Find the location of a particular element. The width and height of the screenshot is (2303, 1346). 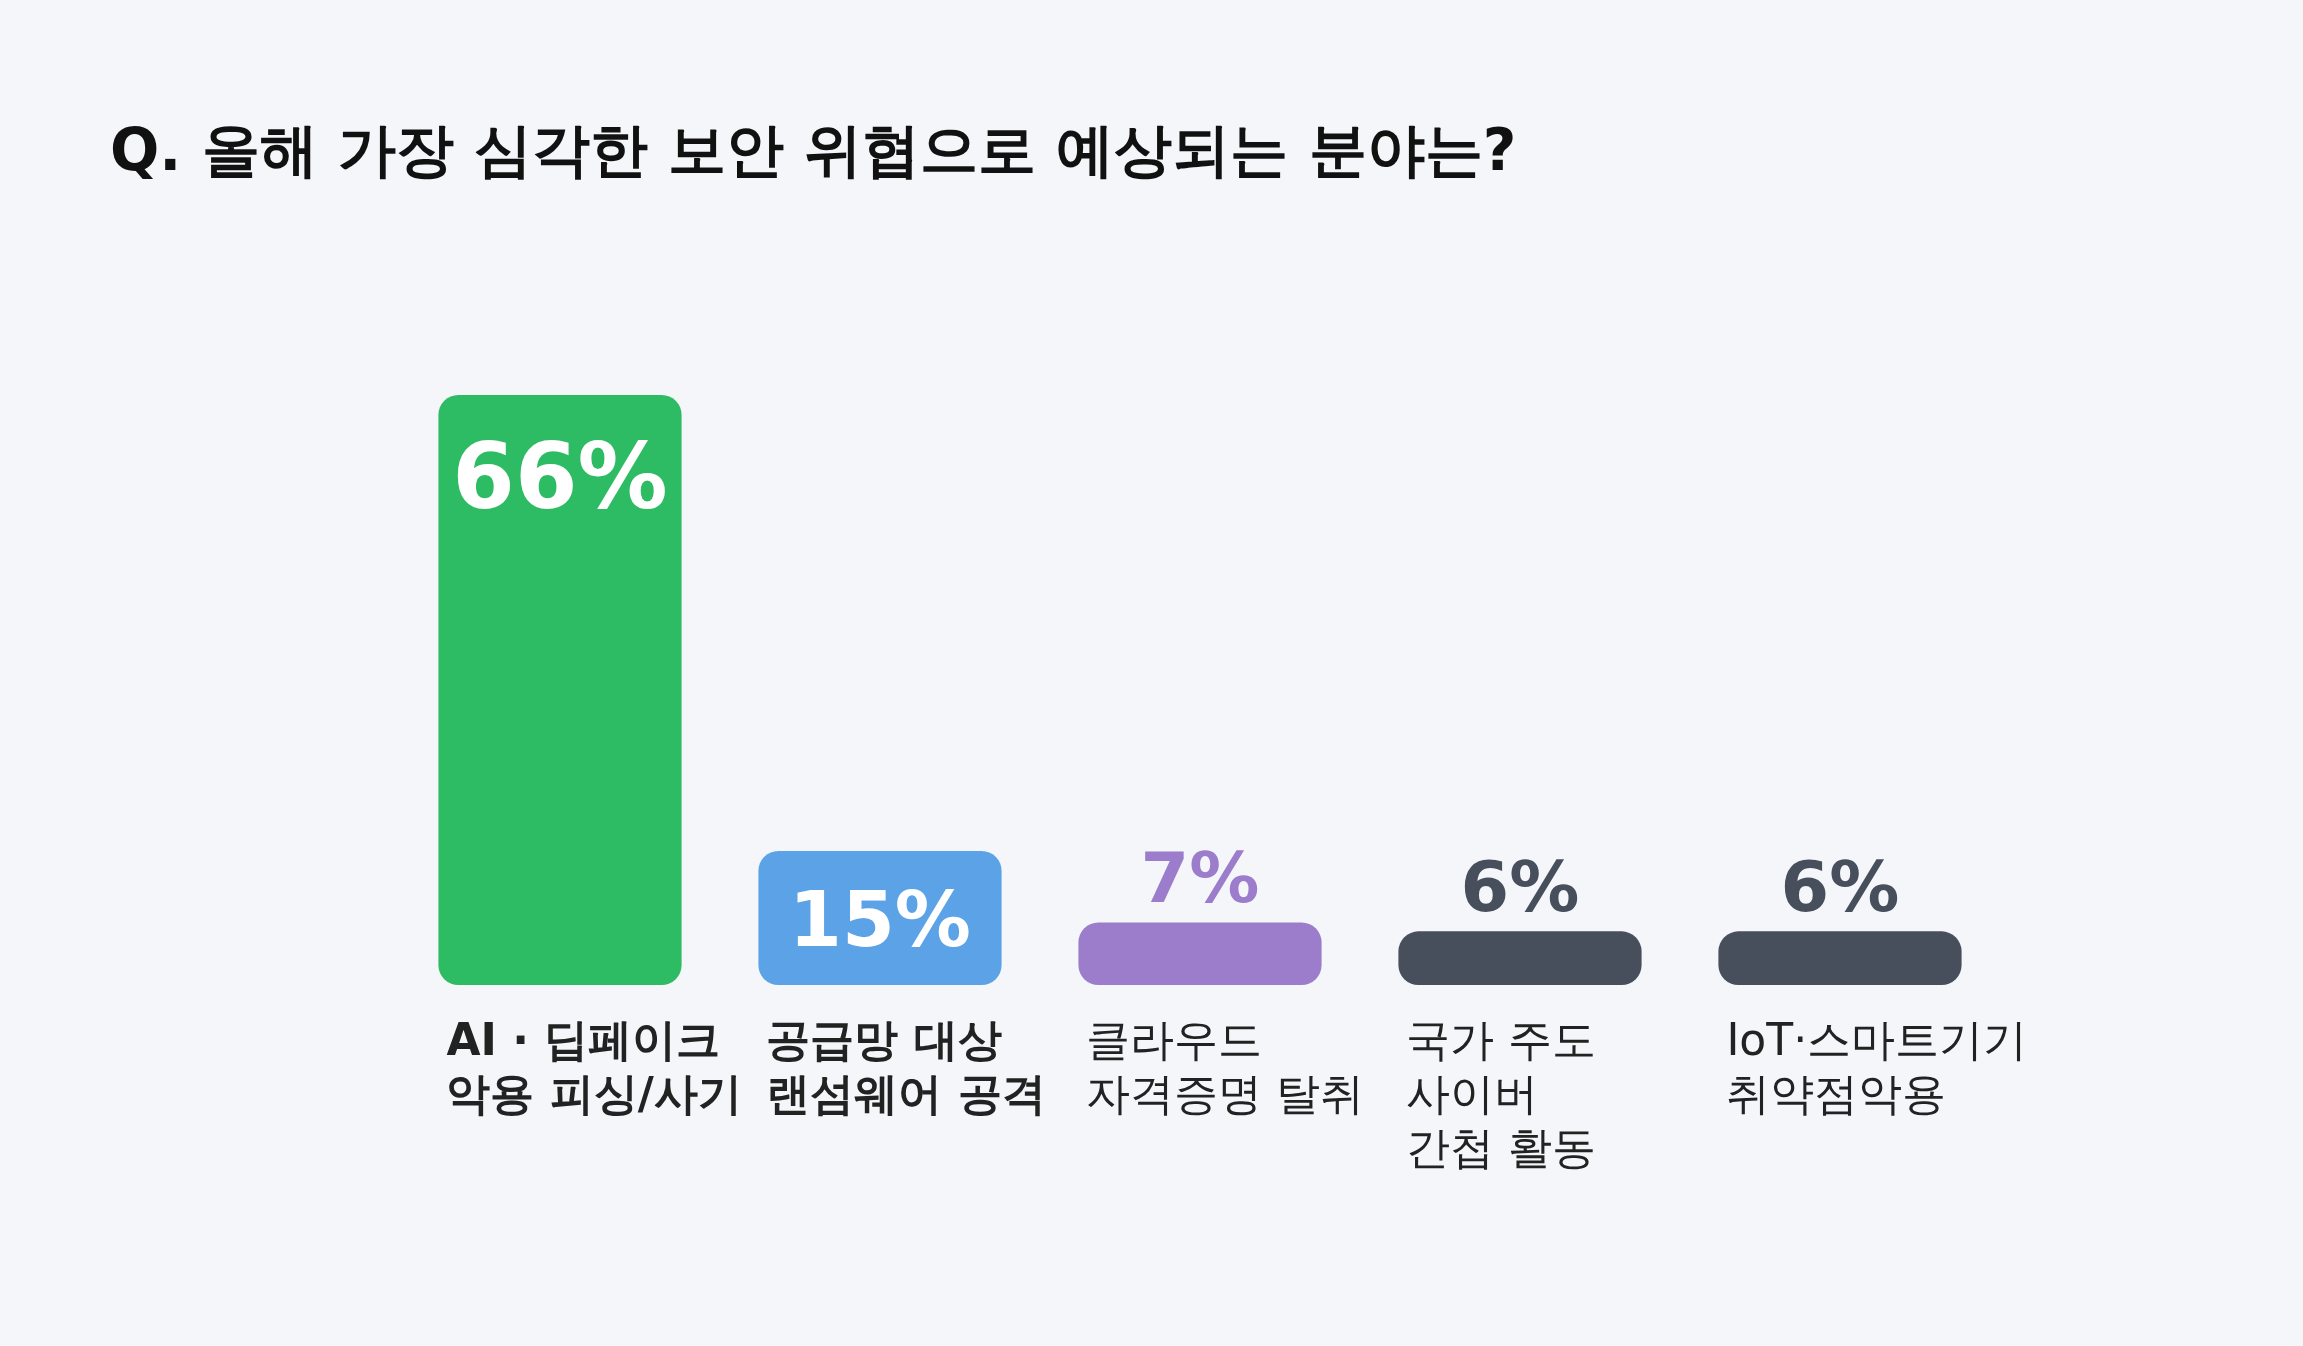

x-tick-label: 공급망 대상 랜섬웨어 공격 is located at coordinates (906, 1066).